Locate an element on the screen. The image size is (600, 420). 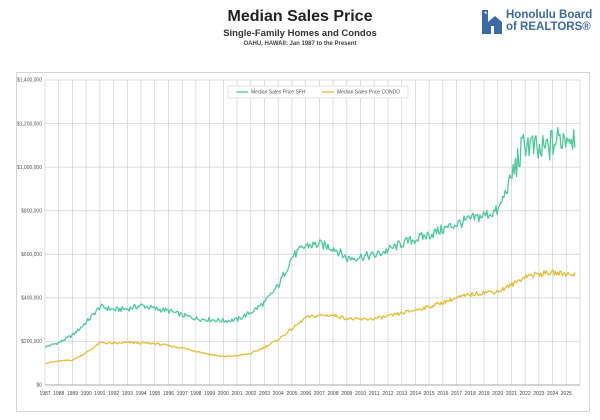
x-tick-label: 2013 is located at coordinates (401, 394).